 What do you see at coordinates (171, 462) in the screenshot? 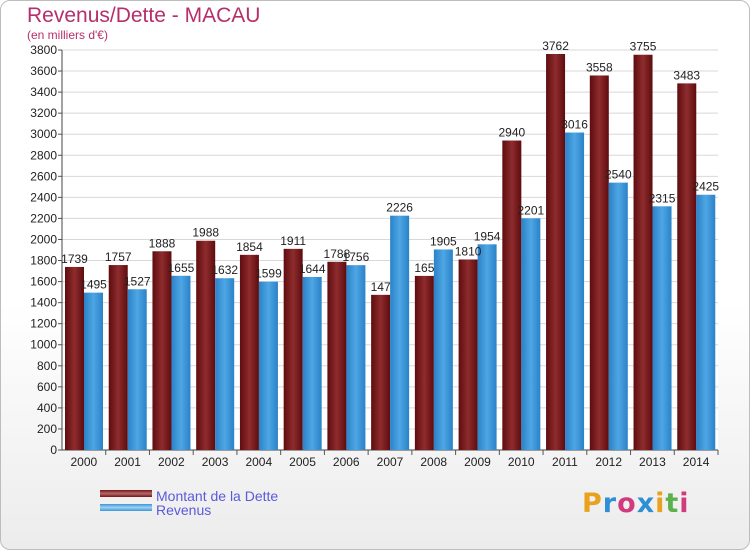
I see `x-tick-label: 2002` at bounding box center [171, 462].